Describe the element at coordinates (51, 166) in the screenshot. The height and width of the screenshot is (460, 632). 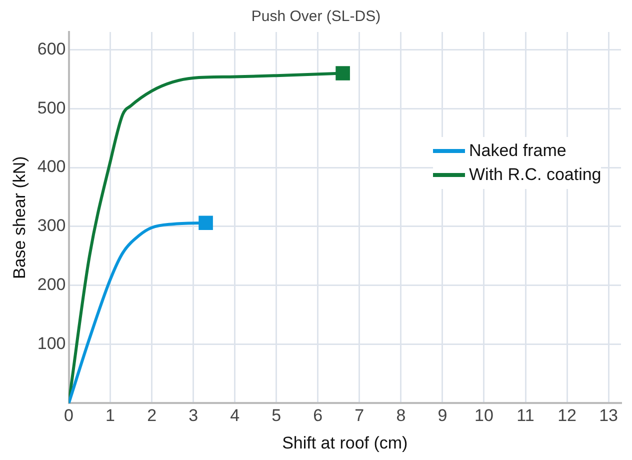
I see `y-tick-label: 400` at that location.